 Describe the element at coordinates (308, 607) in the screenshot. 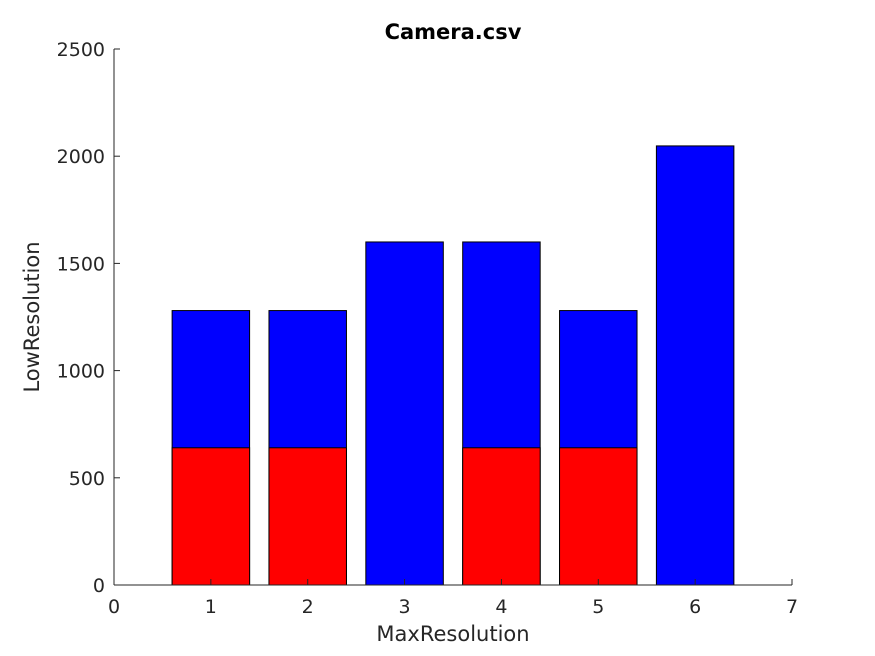

I see `x-tick-label: 2` at that location.